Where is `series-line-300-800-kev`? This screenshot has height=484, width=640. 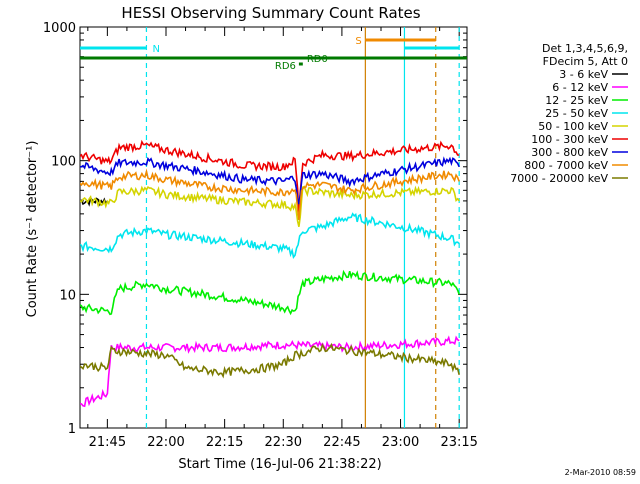 series-line-300-800-kev is located at coordinates (270, 180).